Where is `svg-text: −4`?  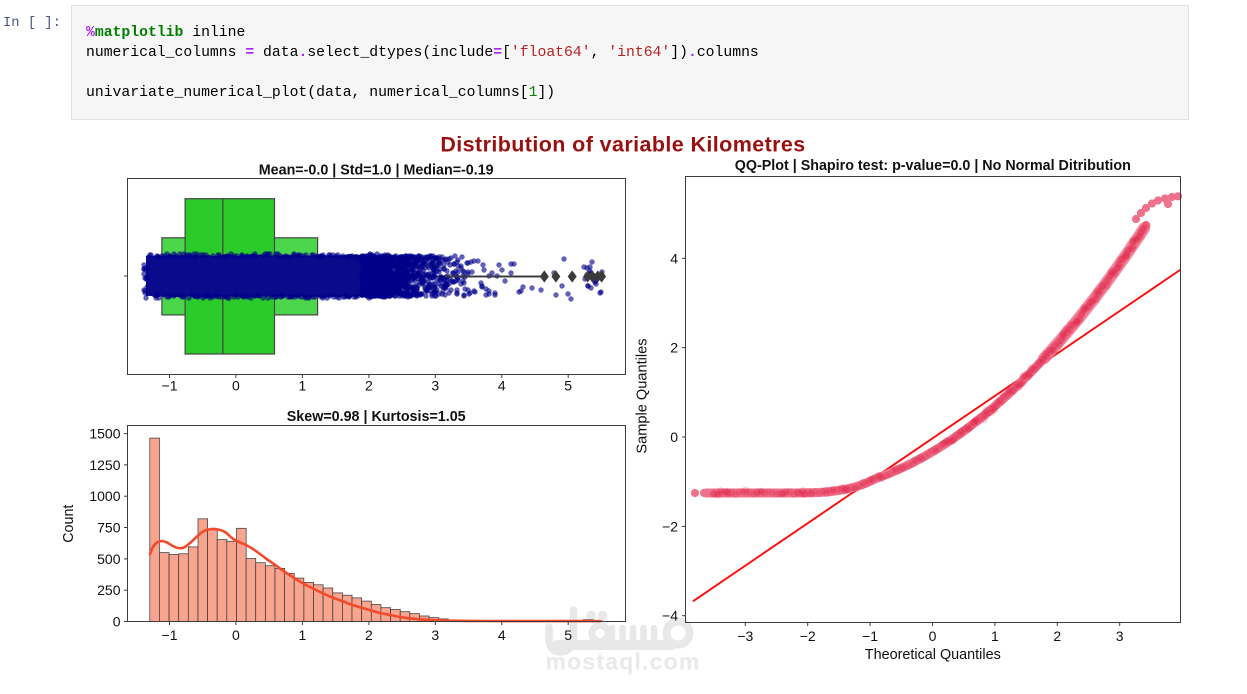 svg-text: −4 is located at coordinates (670, 616).